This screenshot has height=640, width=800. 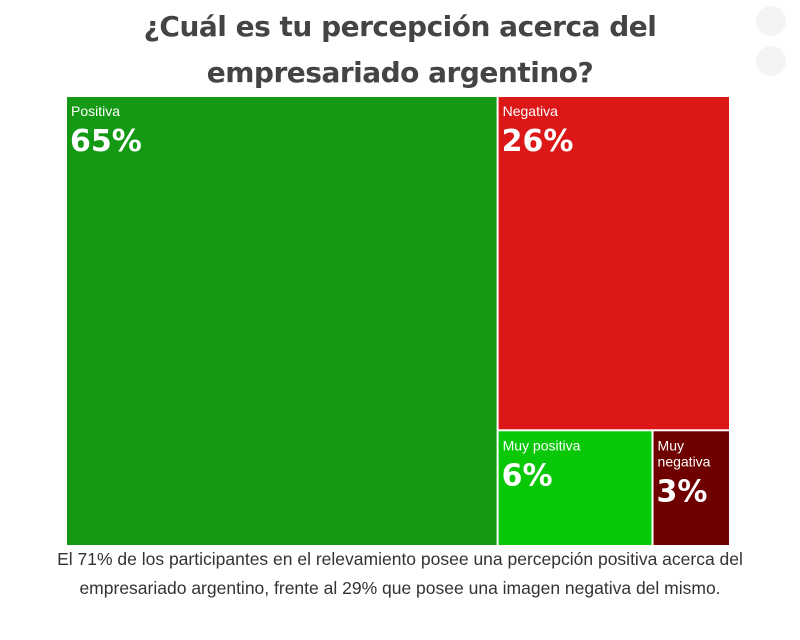 What do you see at coordinates (538, 141) in the screenshot?
I see `treemap-value-negativa: 26%` at bounding box center [538, 141].